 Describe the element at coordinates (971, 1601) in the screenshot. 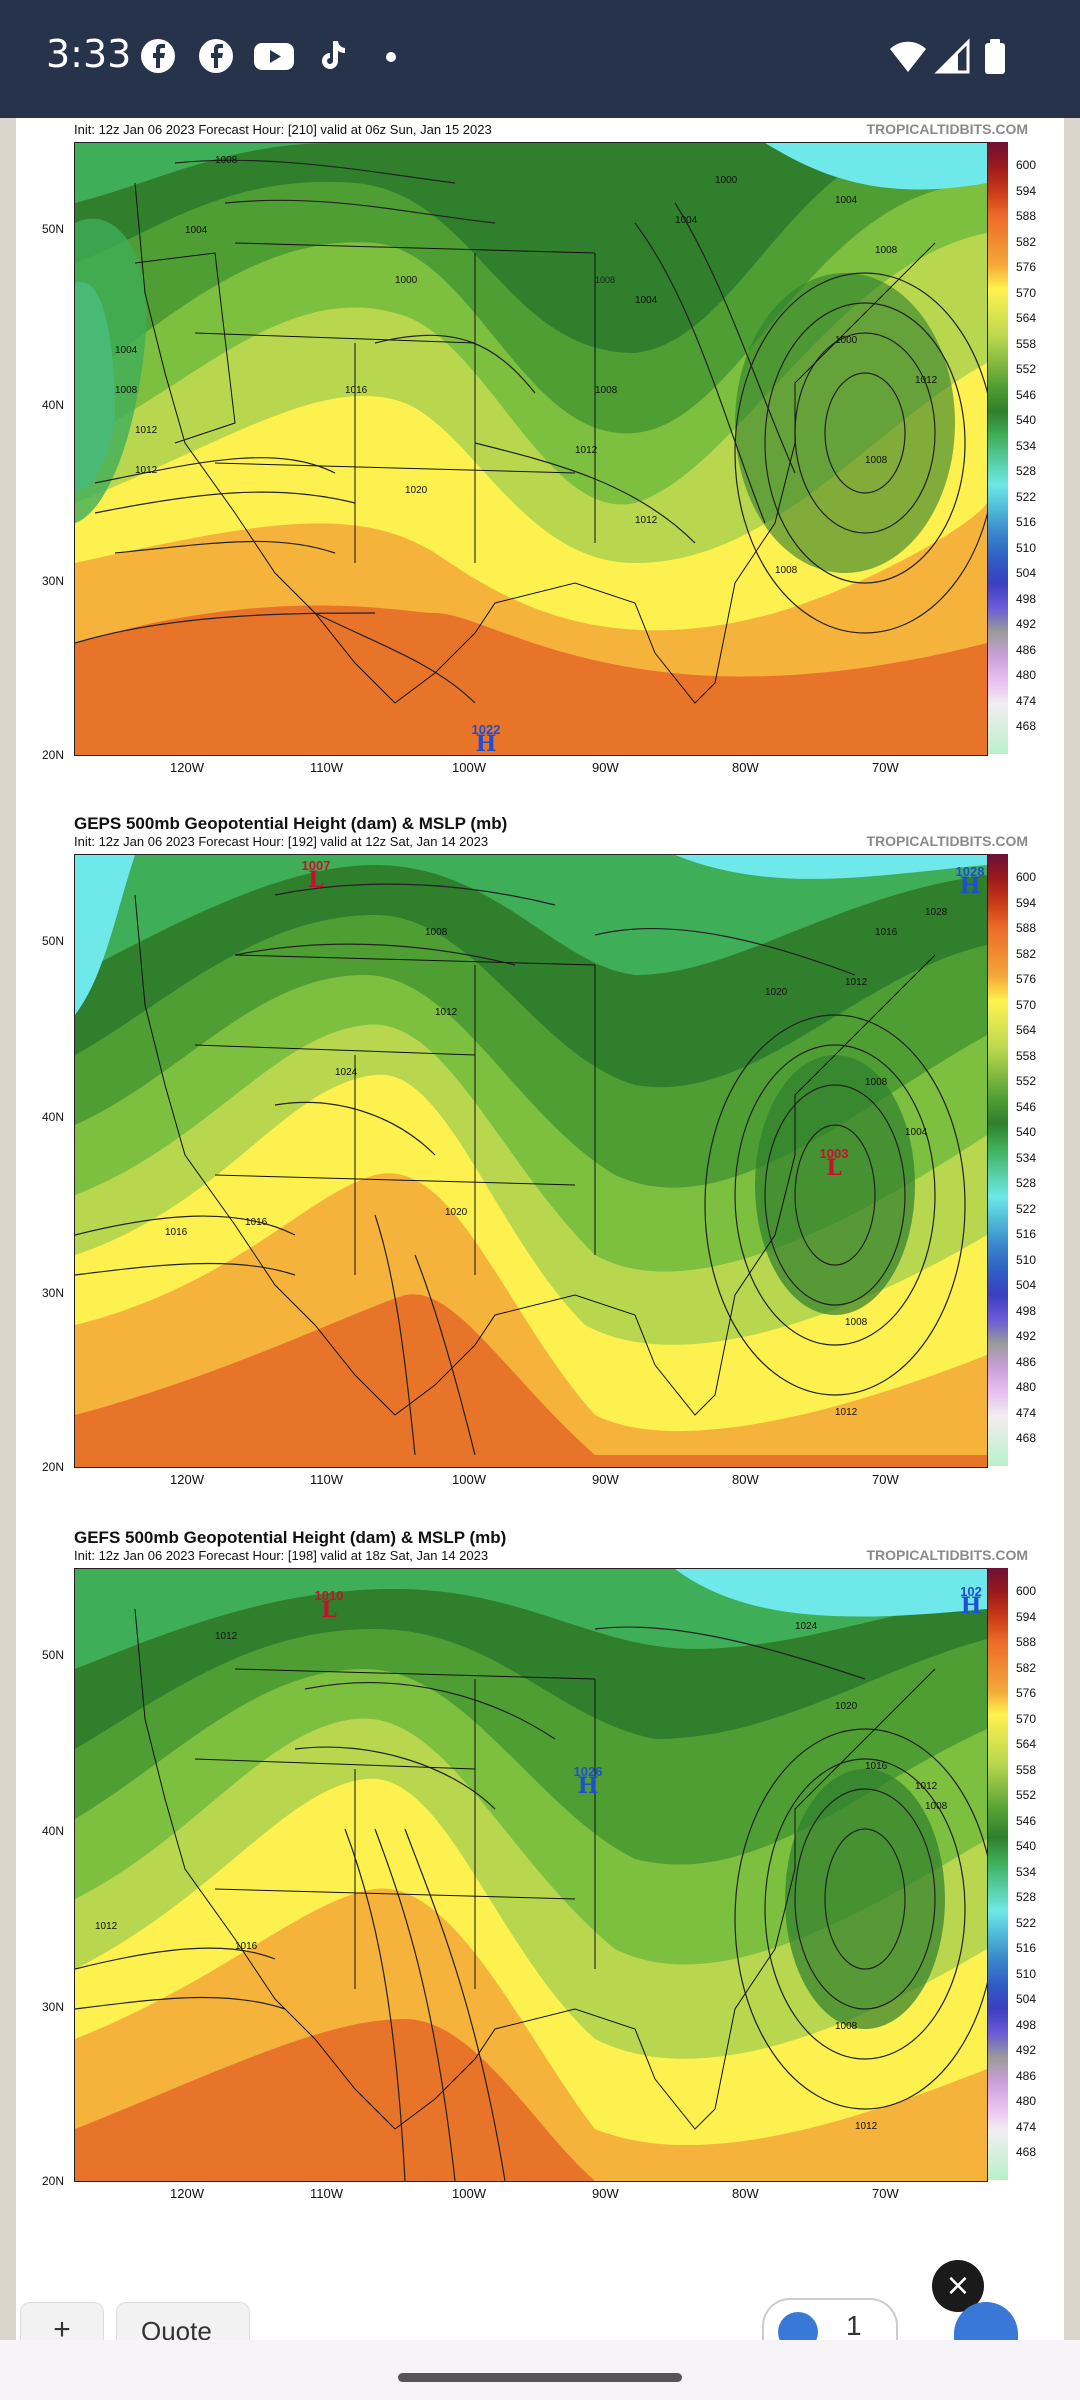

I see `high-pressure-center: 102 H` at that location.